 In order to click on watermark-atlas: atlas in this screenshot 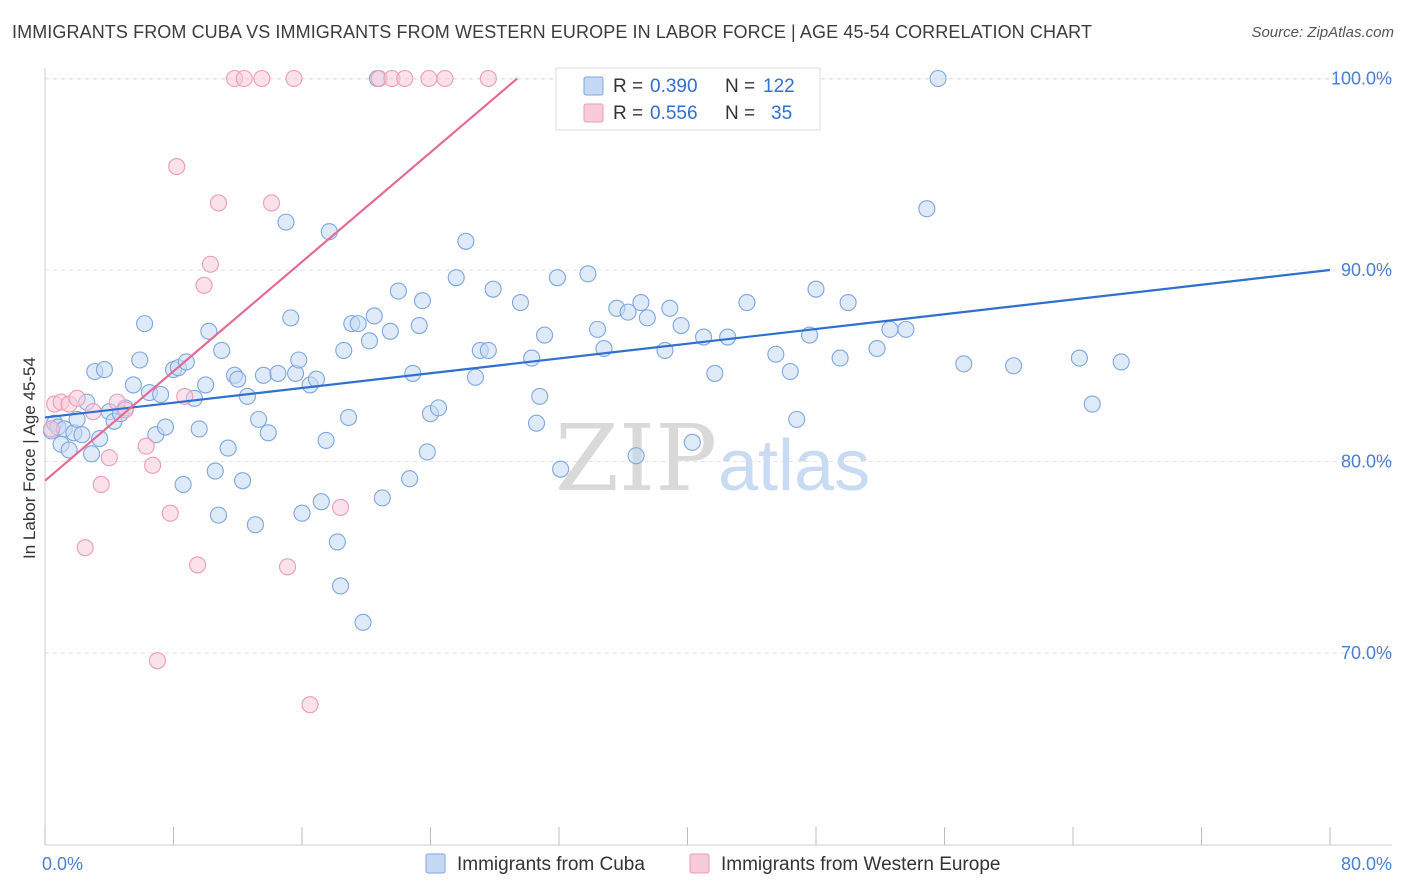, I will do `click(794, 466)`.